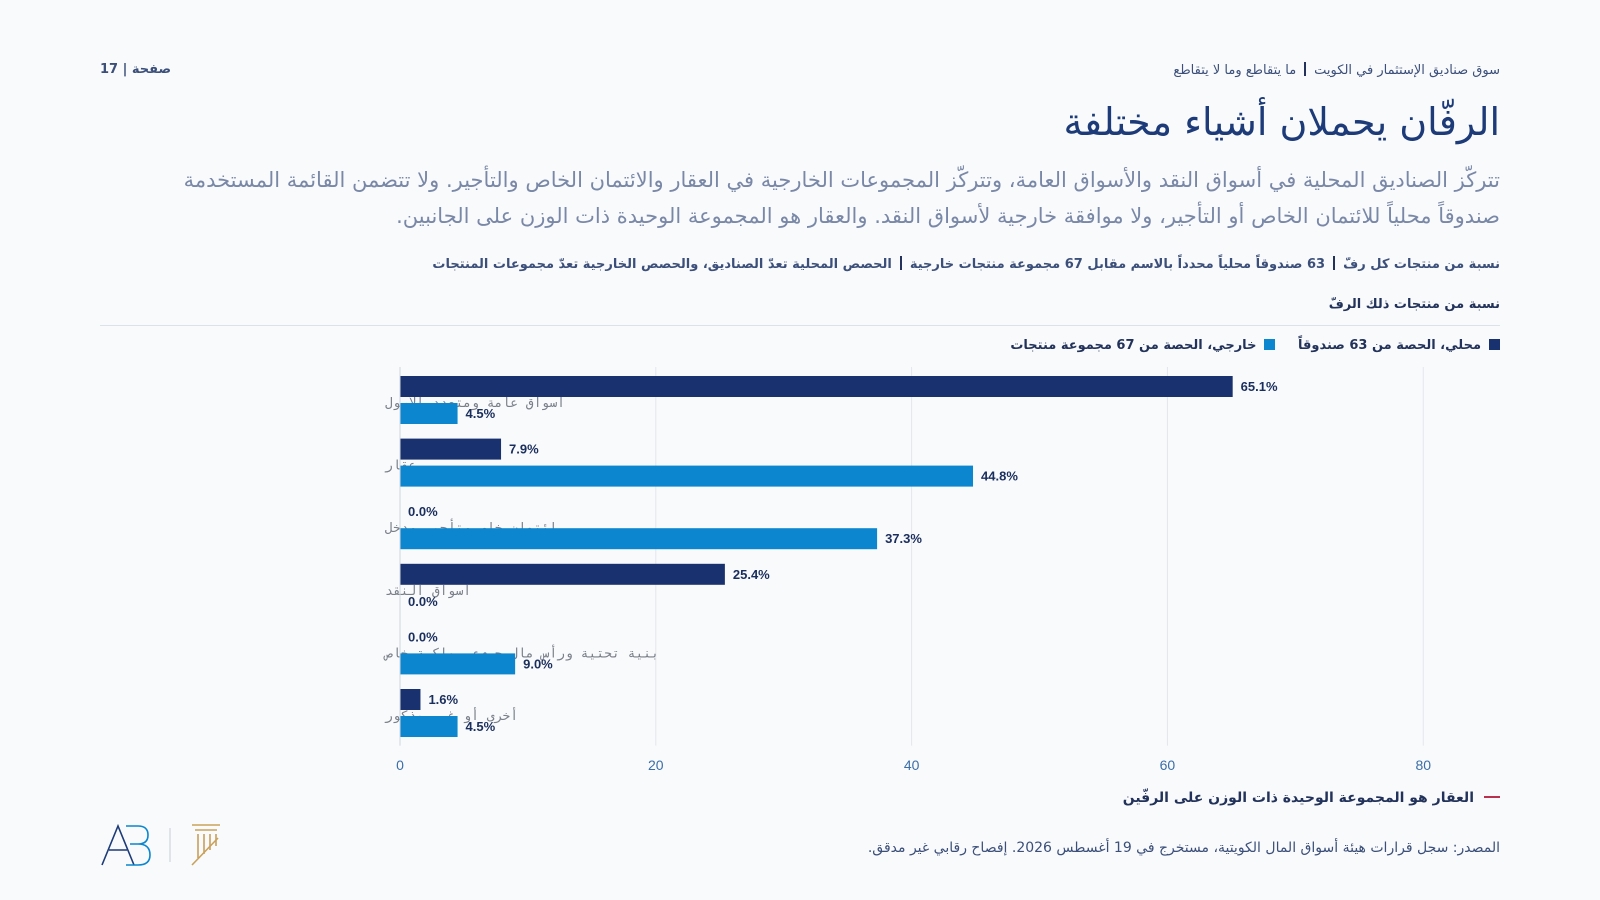 The height and width of the screenshot is (900, 1600). Describe the element at coordinates (1423, 765) in the screenshot. I see `x-tick-label: 80` at that location.